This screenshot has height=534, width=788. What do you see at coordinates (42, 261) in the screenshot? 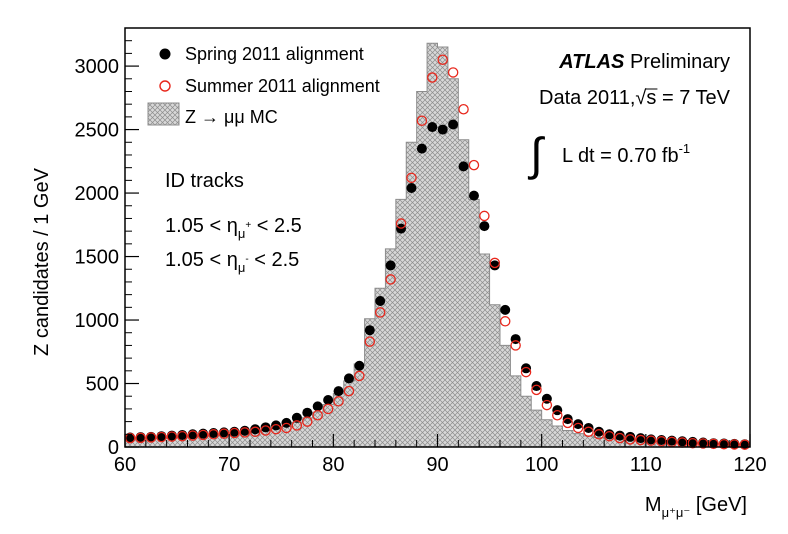
I see `y-axis-label: Z candidates / 1 GeV` at bounding box center [42, 261].